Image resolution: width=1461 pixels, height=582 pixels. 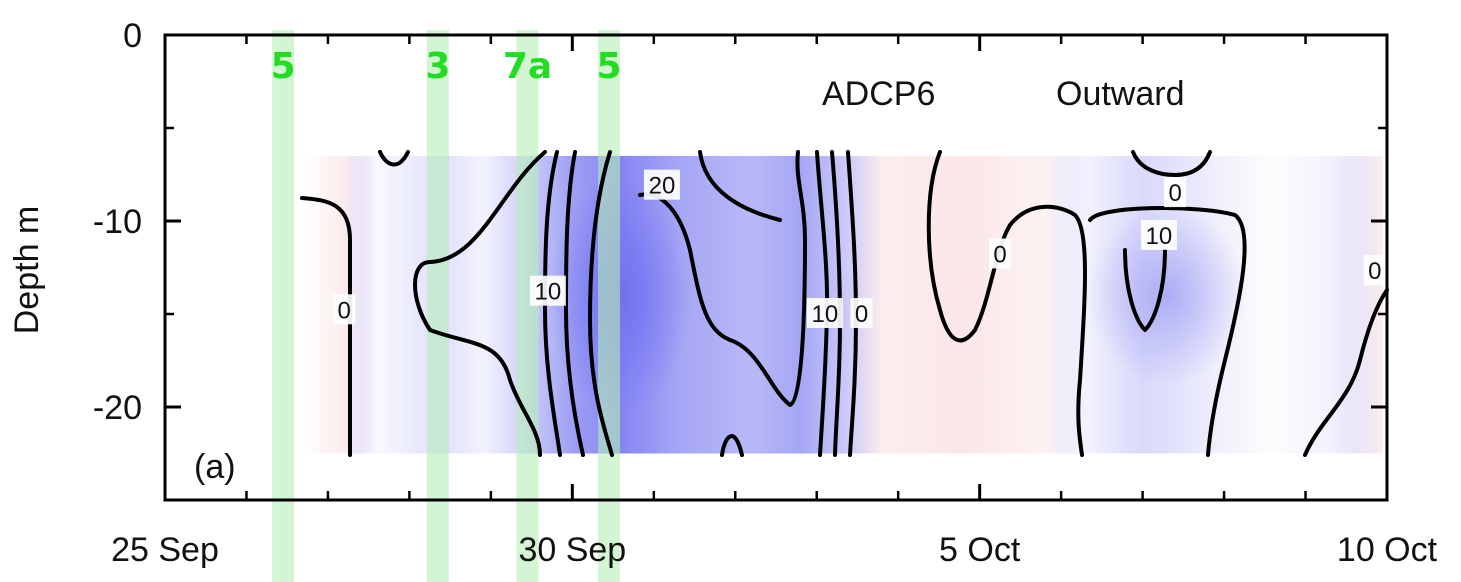 I want to click on contour-label-2: 10, so click(x=548, y=292).